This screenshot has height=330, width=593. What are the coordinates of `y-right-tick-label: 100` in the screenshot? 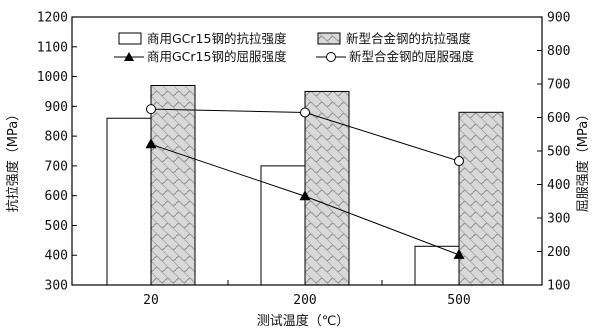 It's located at (558, 286).